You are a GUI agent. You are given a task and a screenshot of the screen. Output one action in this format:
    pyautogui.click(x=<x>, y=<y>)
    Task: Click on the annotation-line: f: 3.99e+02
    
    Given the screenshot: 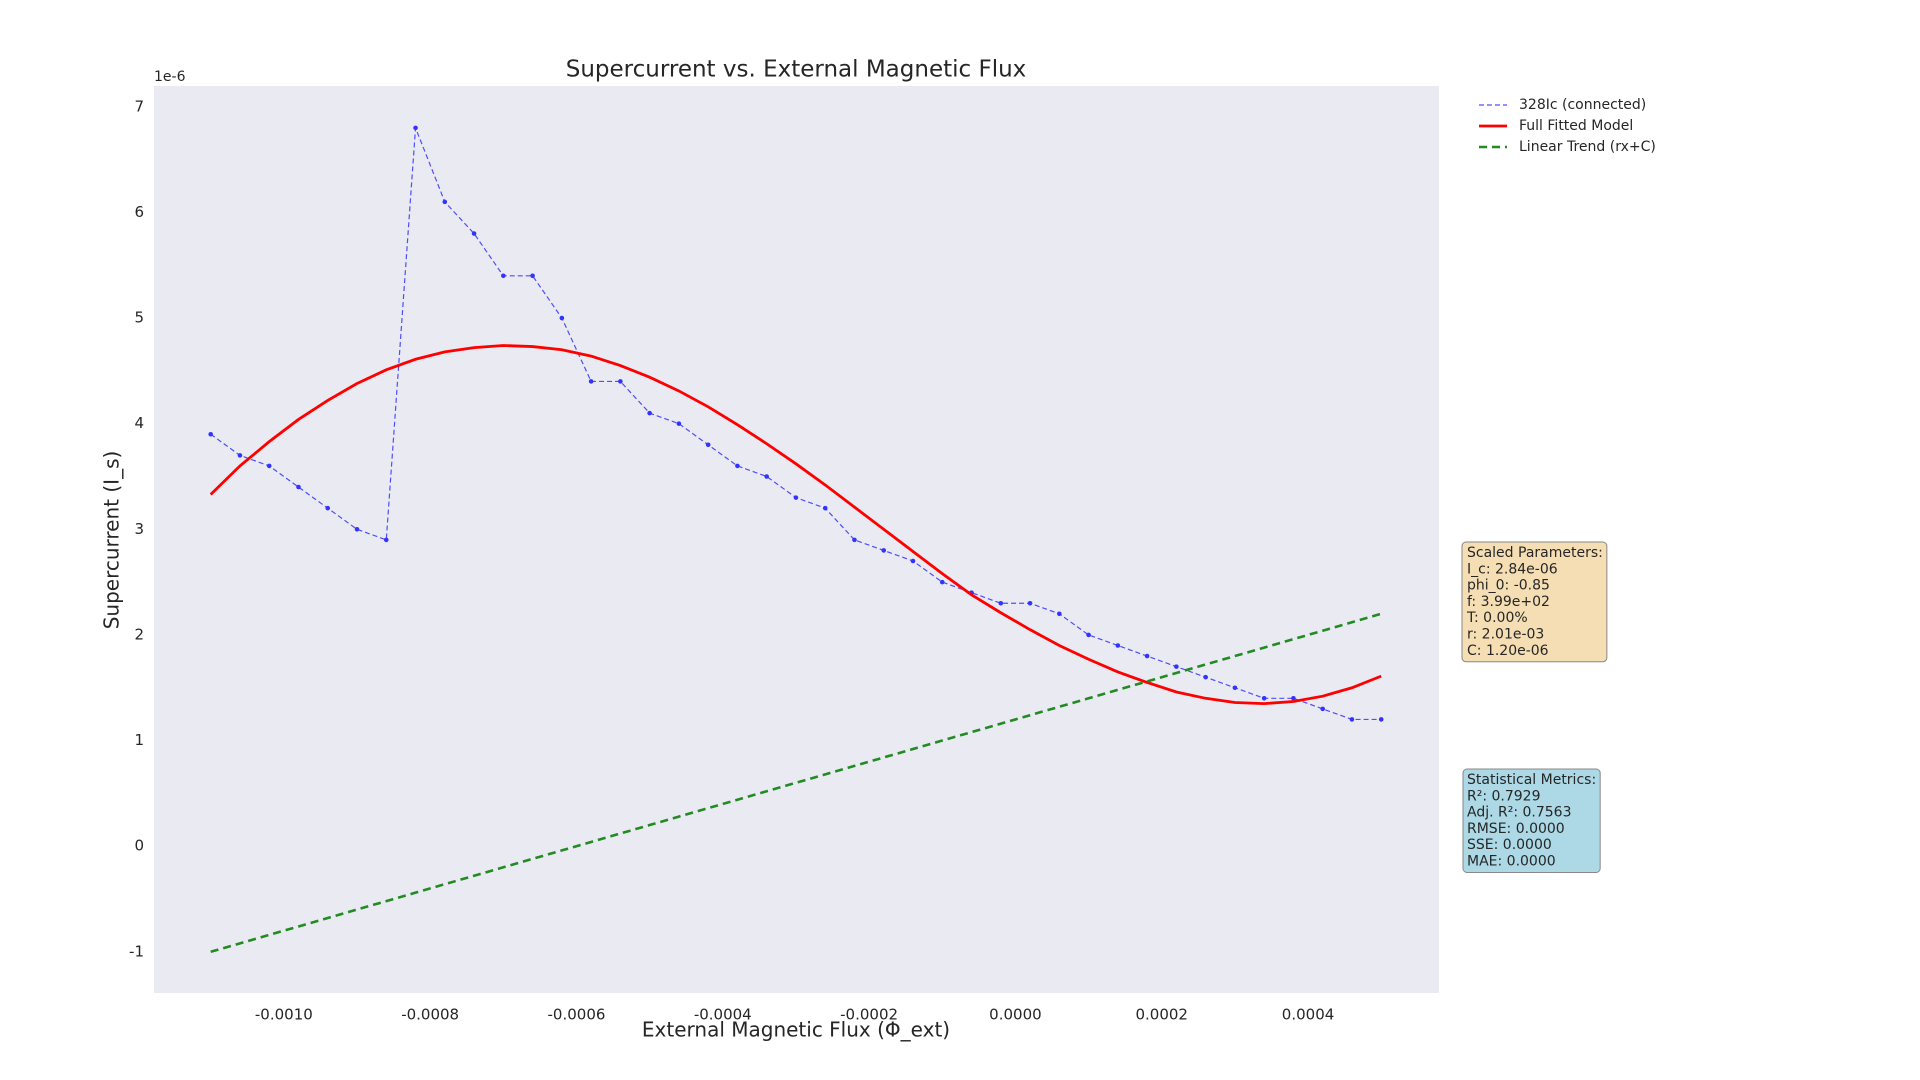 What is the action you would take?
    pyautogui.click(x=1508, y=602)
    